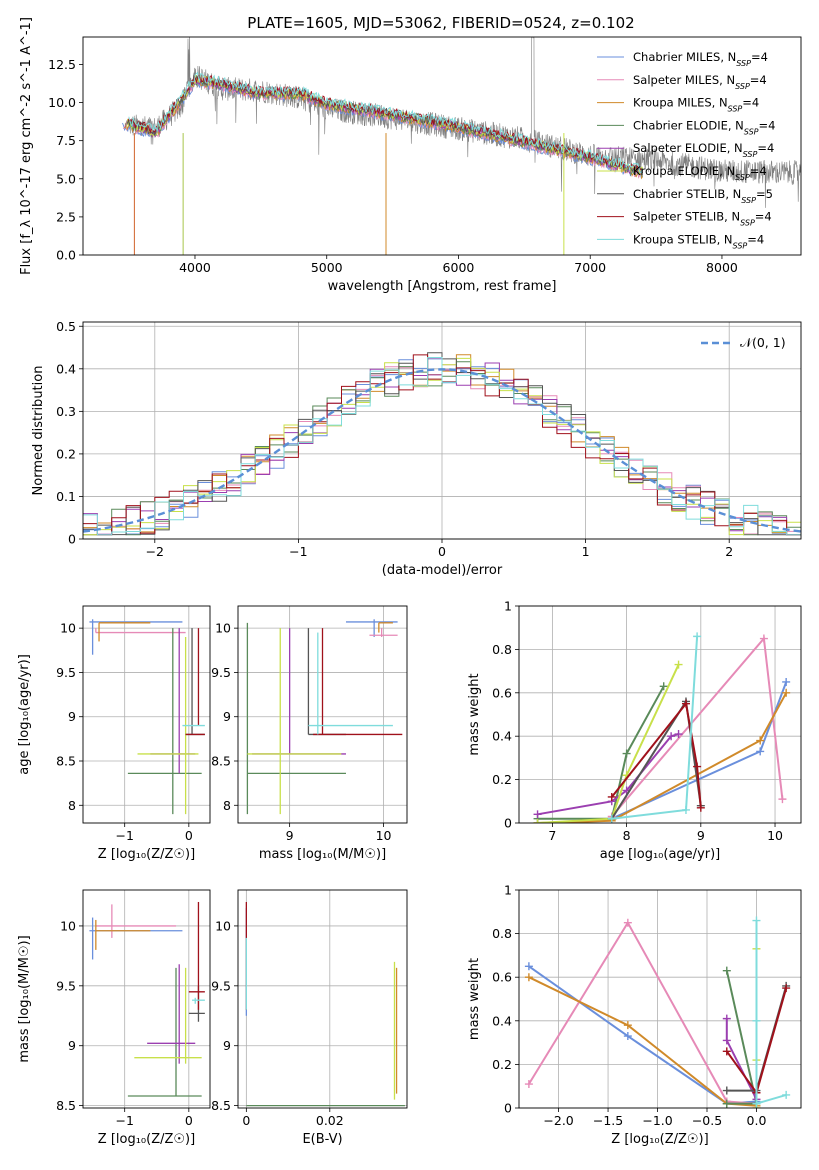  Describe the element at coordinates (703, 150) in the screenshot. I see `legend-entry-label: Salpeter ELODIE, NSSP=4` at that location.